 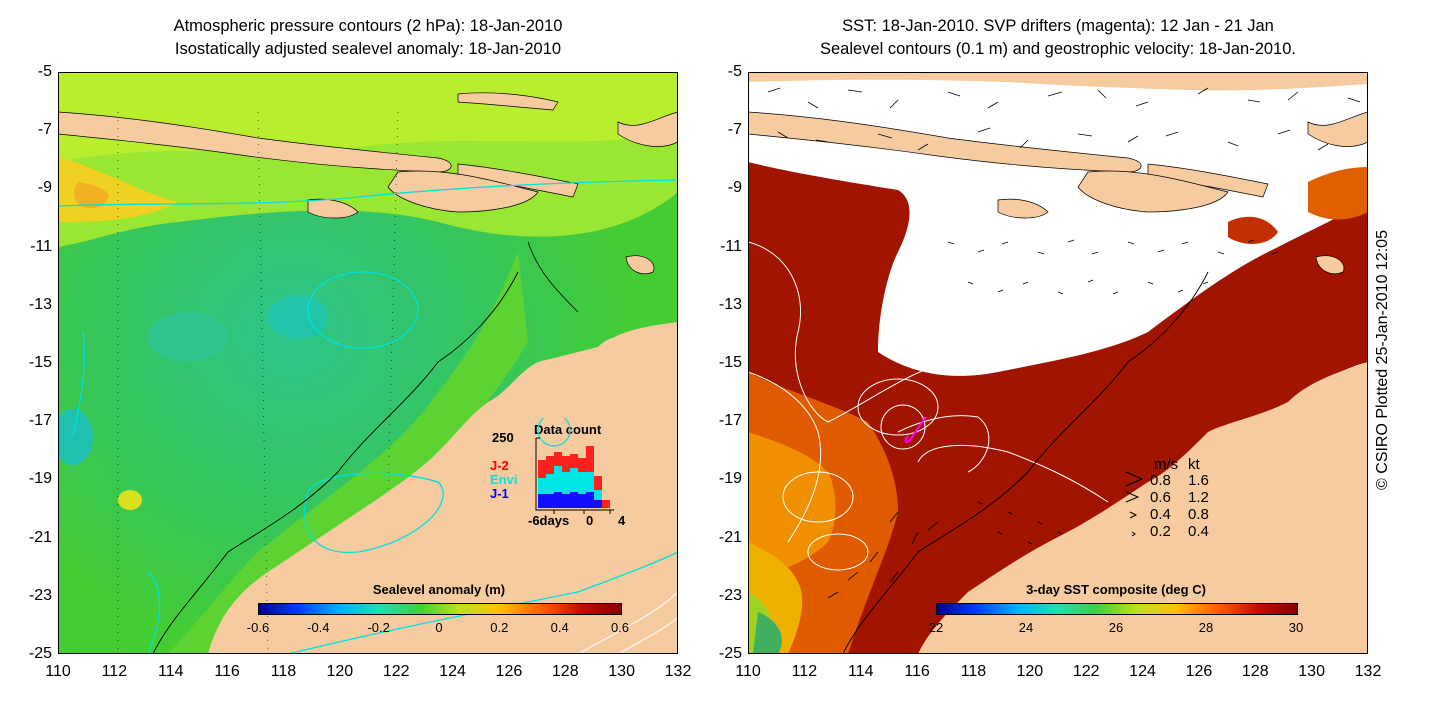 I want to click on colorbar-tick-label: -0.2, so click(x=378, y=627).